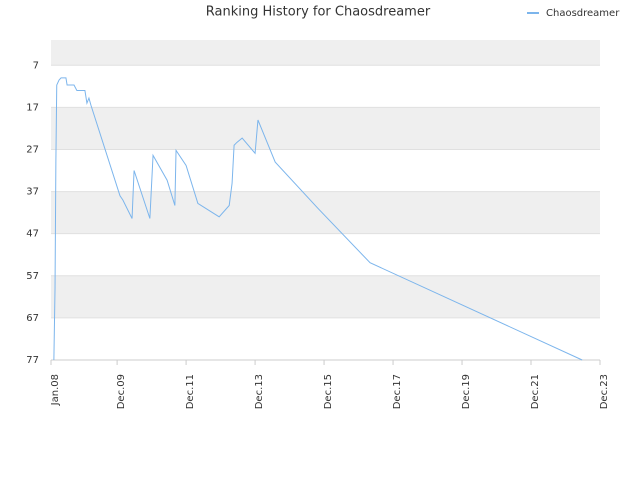  Describe the element at coordinates (466, 391) in the screenshot. I see `x-tick-label: Dec.19` at that location.